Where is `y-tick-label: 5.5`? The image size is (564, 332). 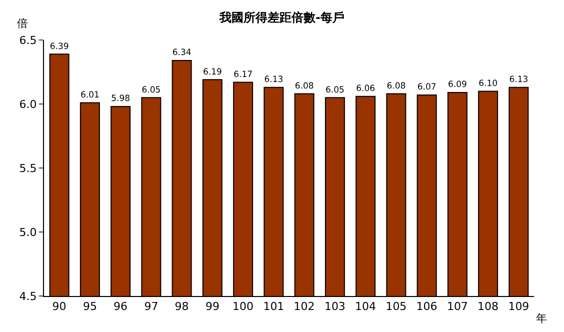 y-tick-label: 5.5 is located at coordinates (28, 168).